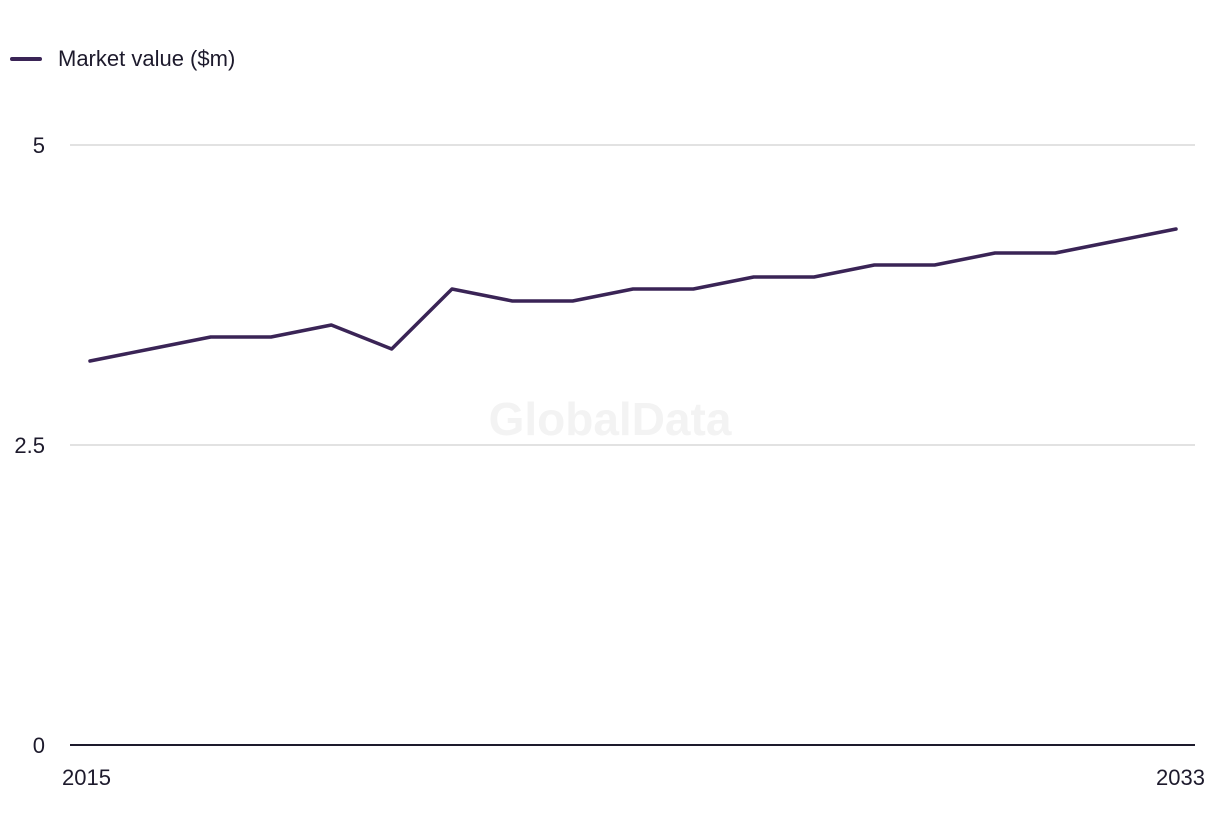  I want to click on series-line-market-value, so click(633, 295).